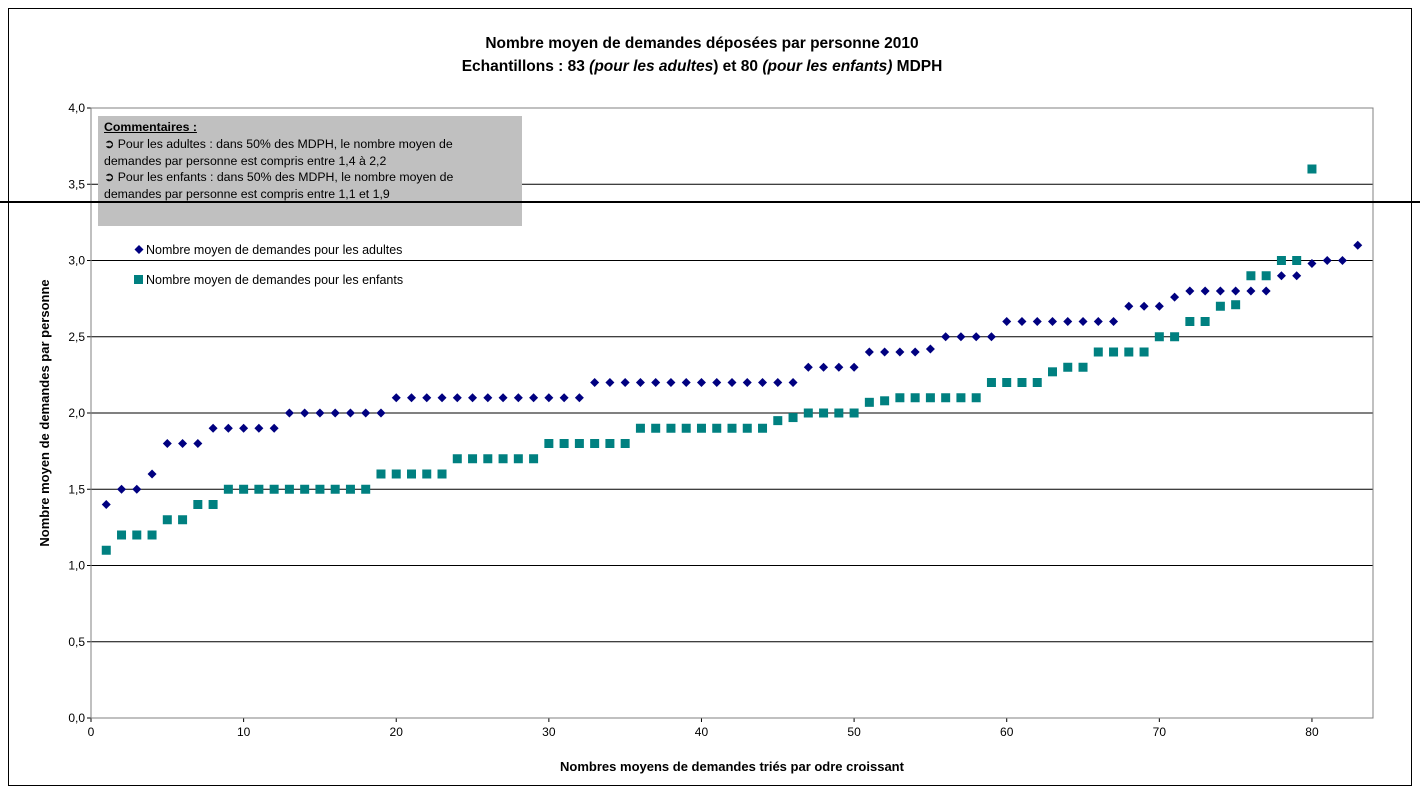 Image resolution: width=1420 pixels, height=794 pixels. What do you see at coordinates (917, 66) in the screenshot?
I see `title-part-5: MDPH` at bounding box center [917, 66].